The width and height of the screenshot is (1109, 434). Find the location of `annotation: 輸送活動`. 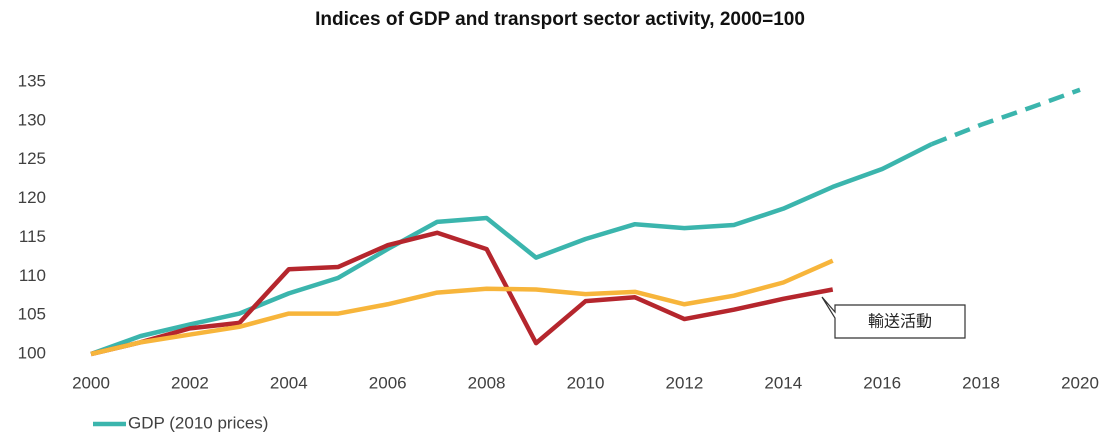

annotation: 輸送活動 is located at coordinates (893, 317).